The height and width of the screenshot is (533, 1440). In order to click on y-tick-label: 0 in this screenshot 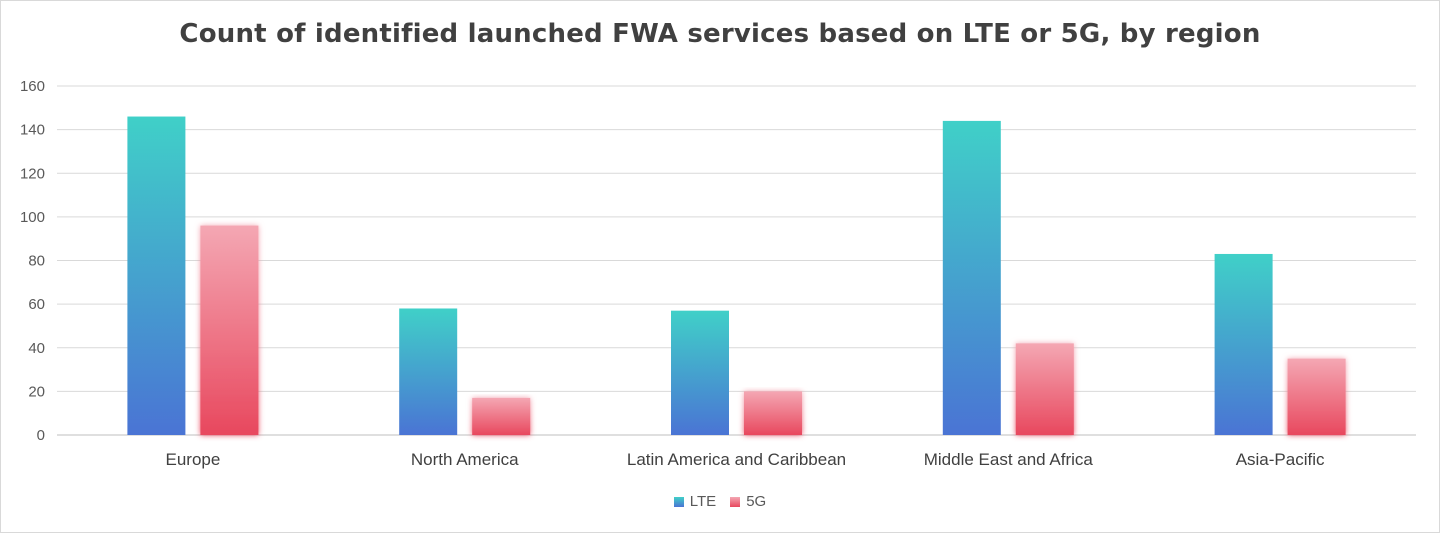, I will do `click(41, 435)`.